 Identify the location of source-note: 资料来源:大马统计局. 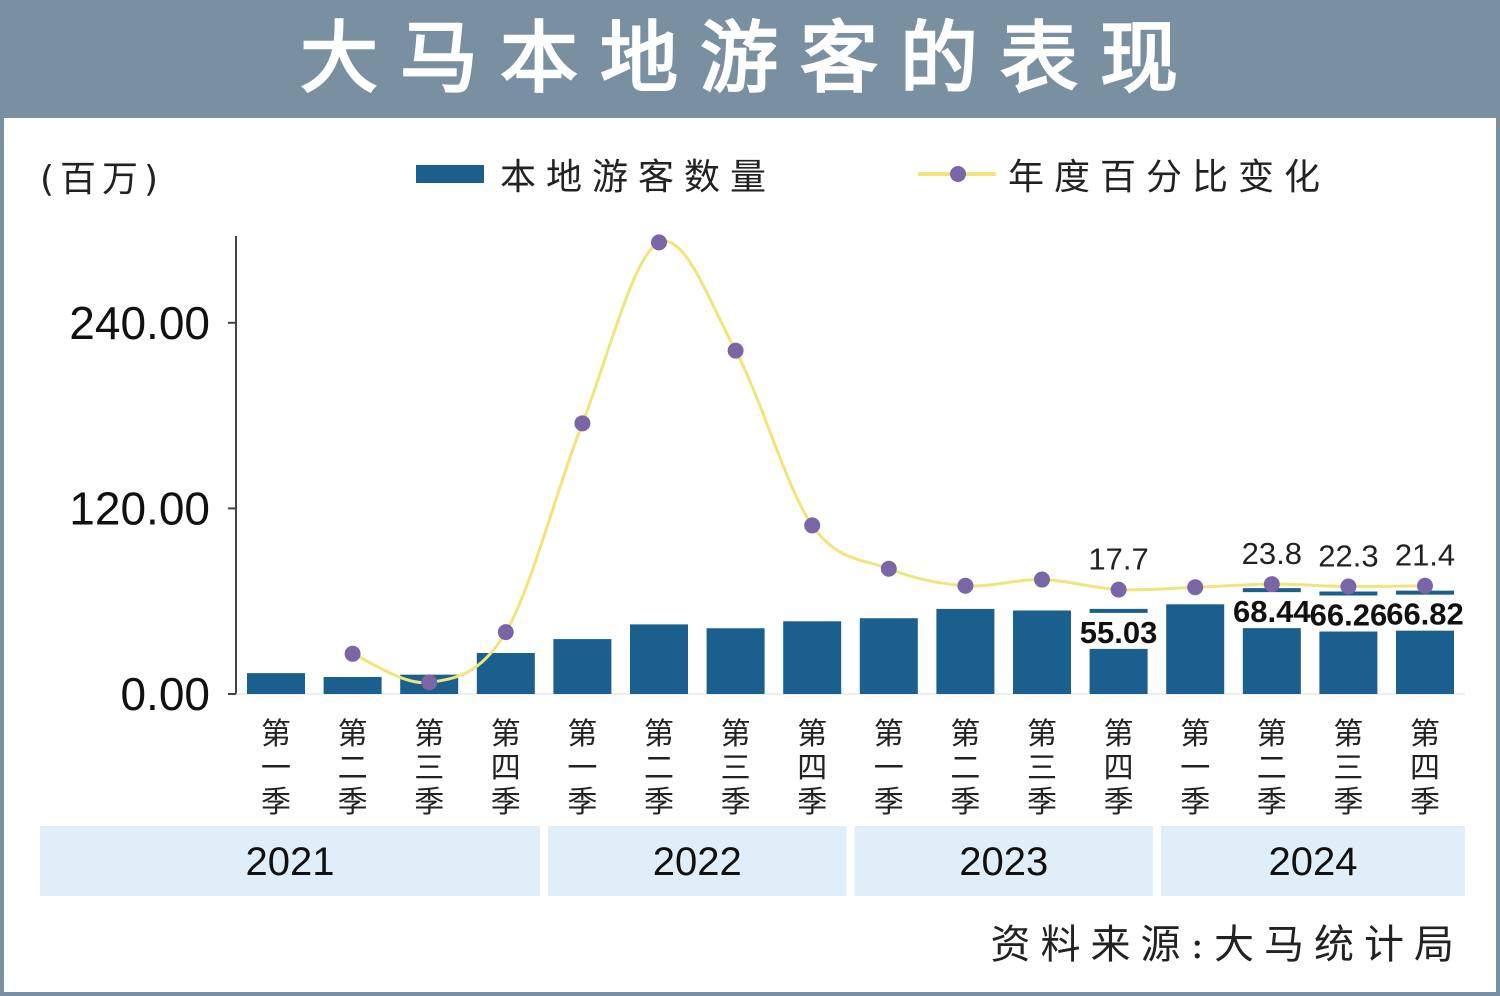
(1227, 945).